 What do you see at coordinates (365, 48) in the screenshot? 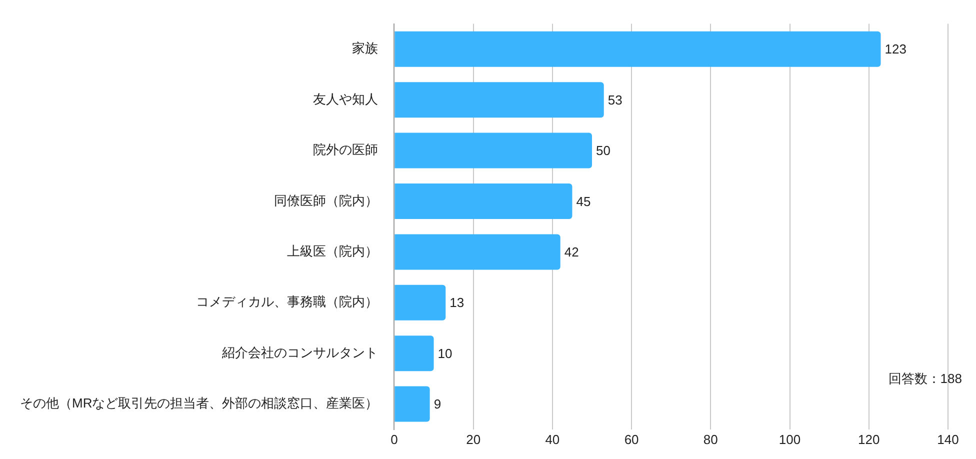
I see `y-tick-label: 家族` at bounding box center [365, 48].